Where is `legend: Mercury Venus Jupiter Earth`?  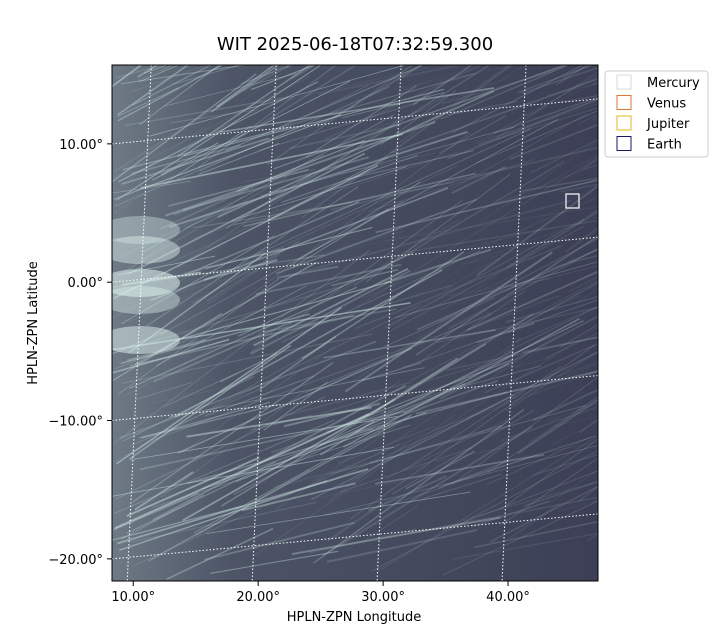
legend: Mercury Venus Jupiter Earth is located at coordinates (656, 114).